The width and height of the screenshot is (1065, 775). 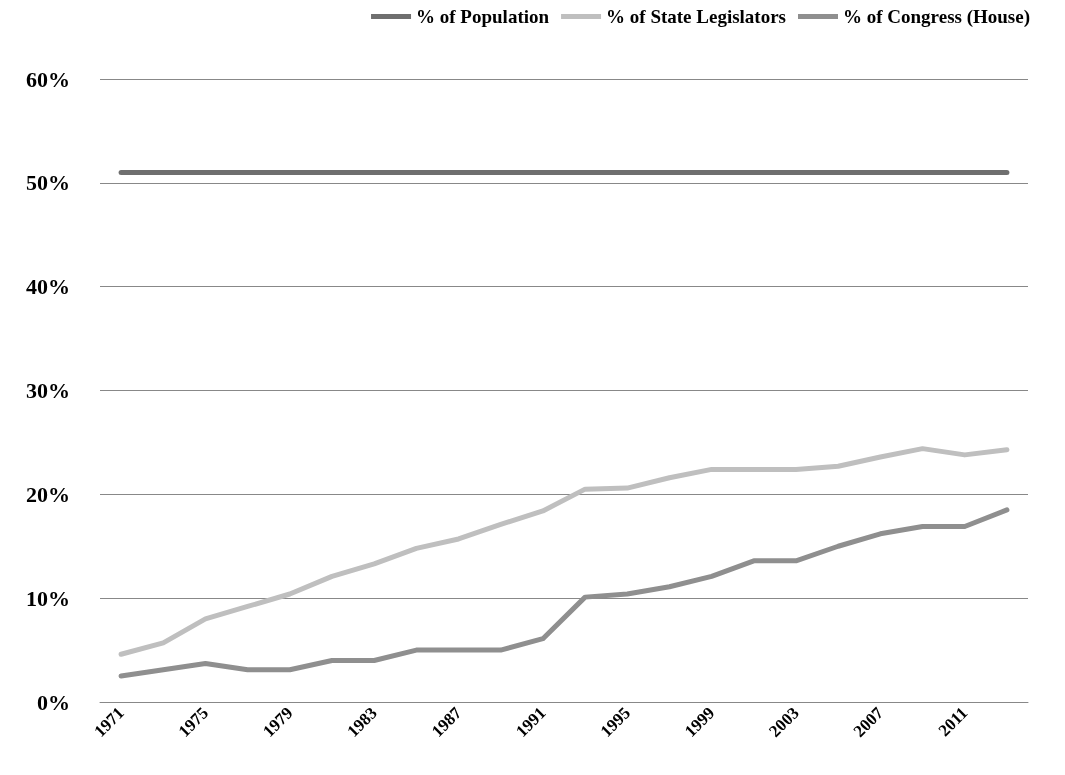 What do you see at coordinates (696, 16) in the screenshot?
I see `legend-label: % of State Legislators` at bounding box center [696, 16].